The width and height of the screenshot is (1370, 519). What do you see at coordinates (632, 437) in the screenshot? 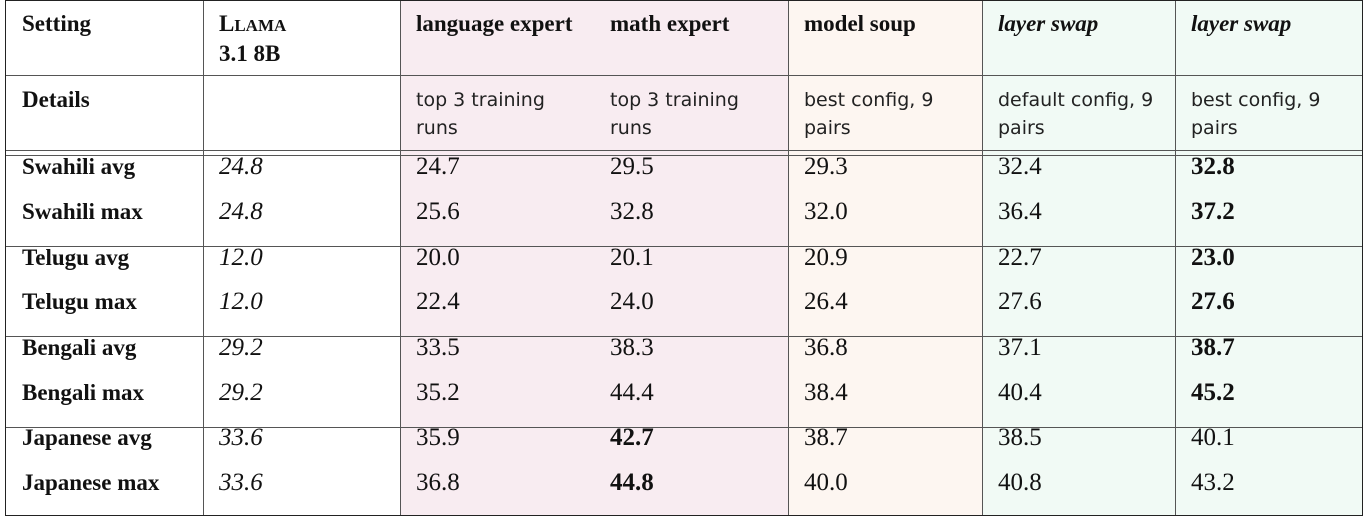
I see `cell-math-expert: 42.7` at bounding box center [632, 437].